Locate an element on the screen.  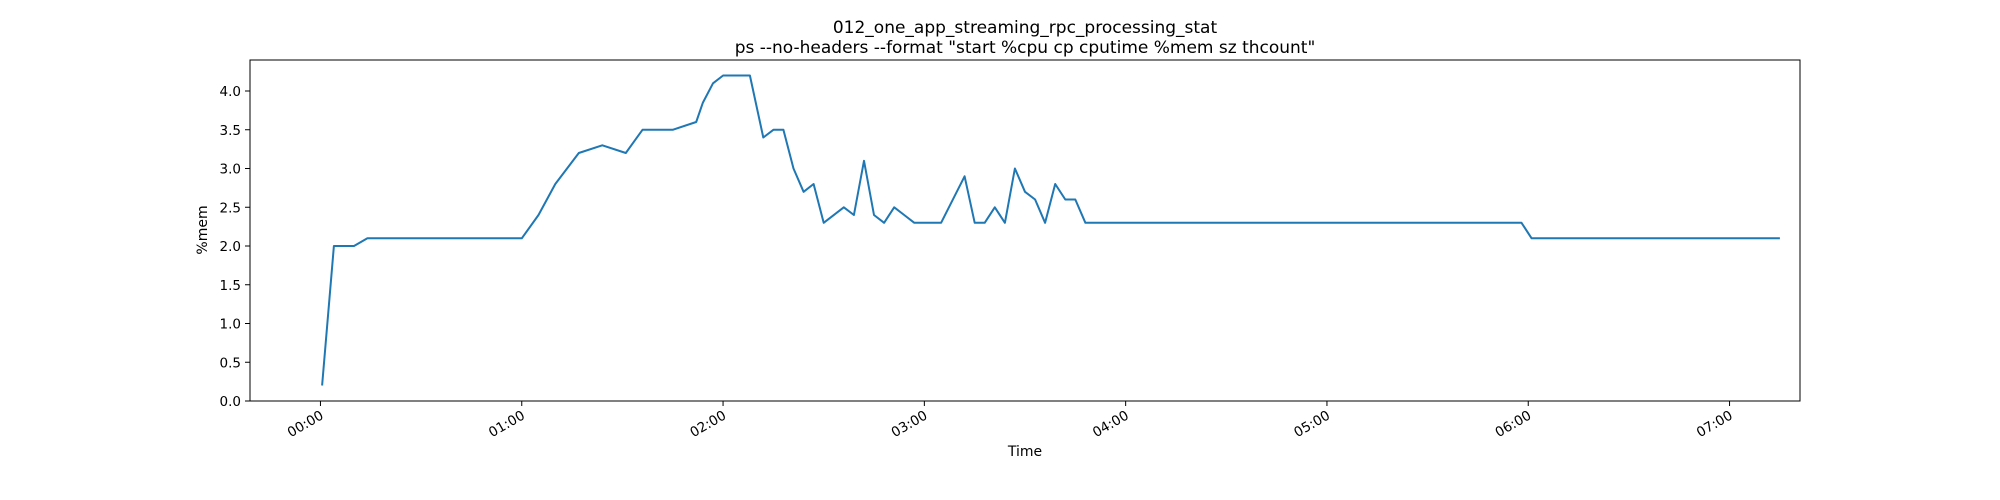
y-tick-label: 1.0 is located at coordinates (230, 325).